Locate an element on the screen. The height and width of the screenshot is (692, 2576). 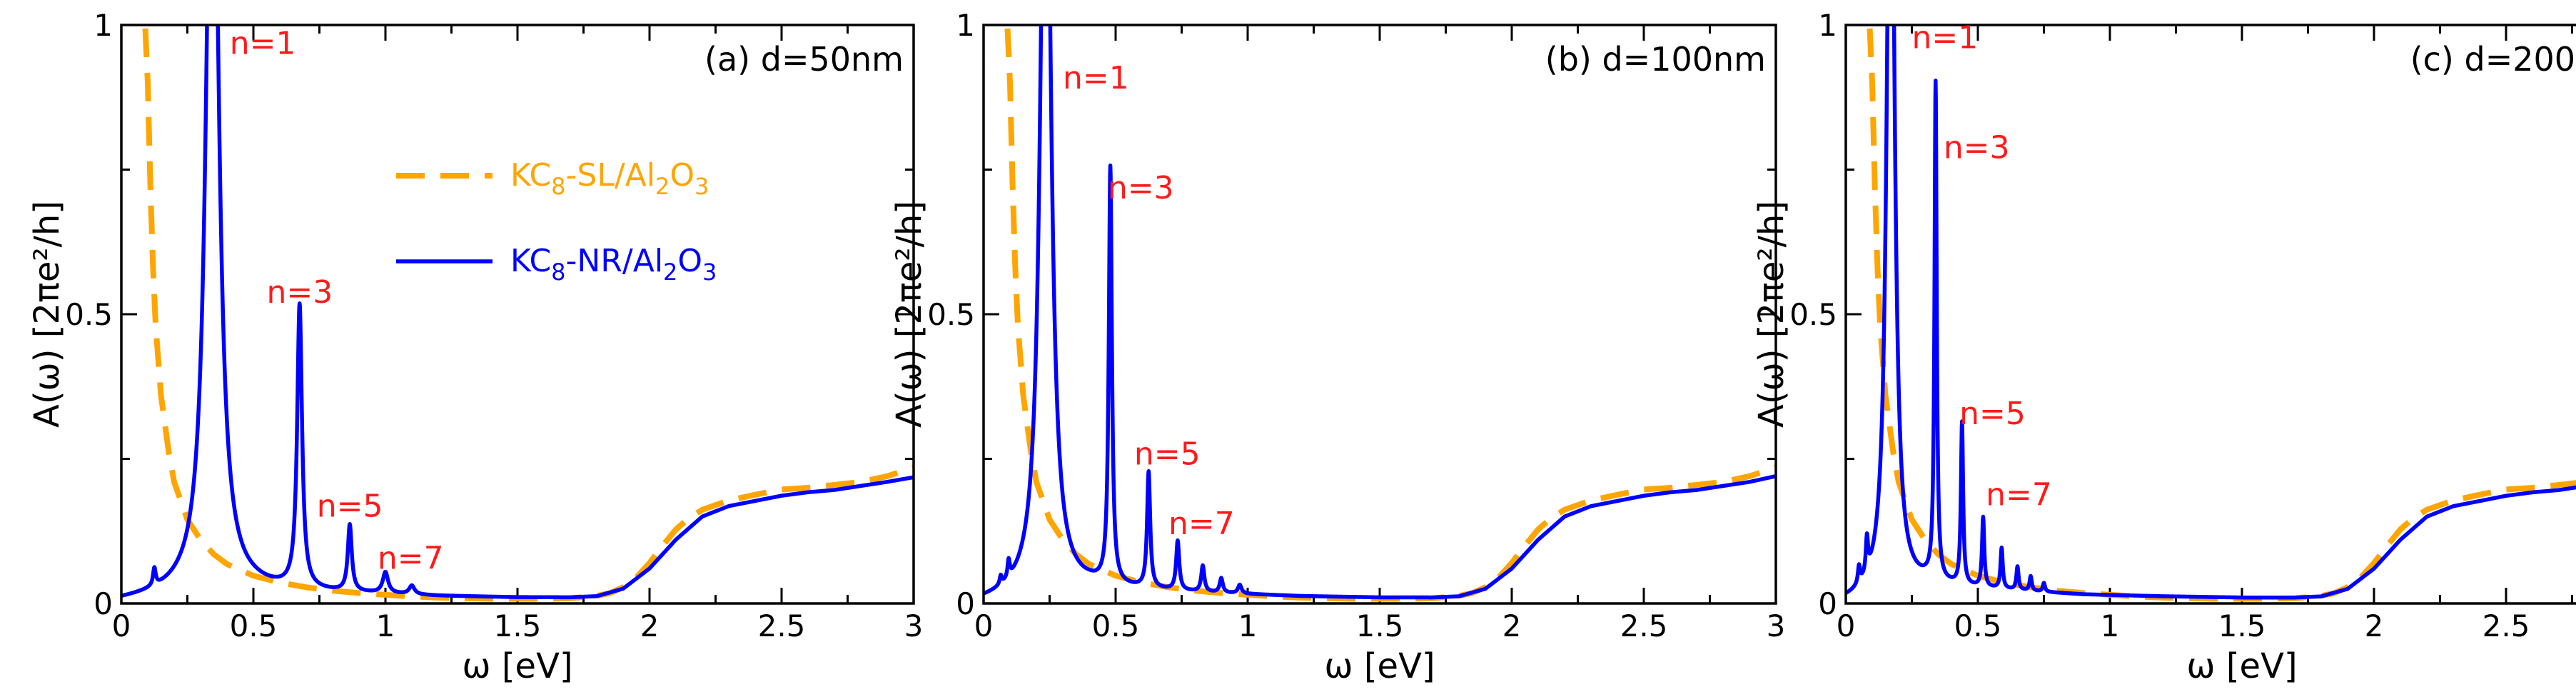
legend-label: KC8-NR/Al2O3 is located at coordinates (613, 264).